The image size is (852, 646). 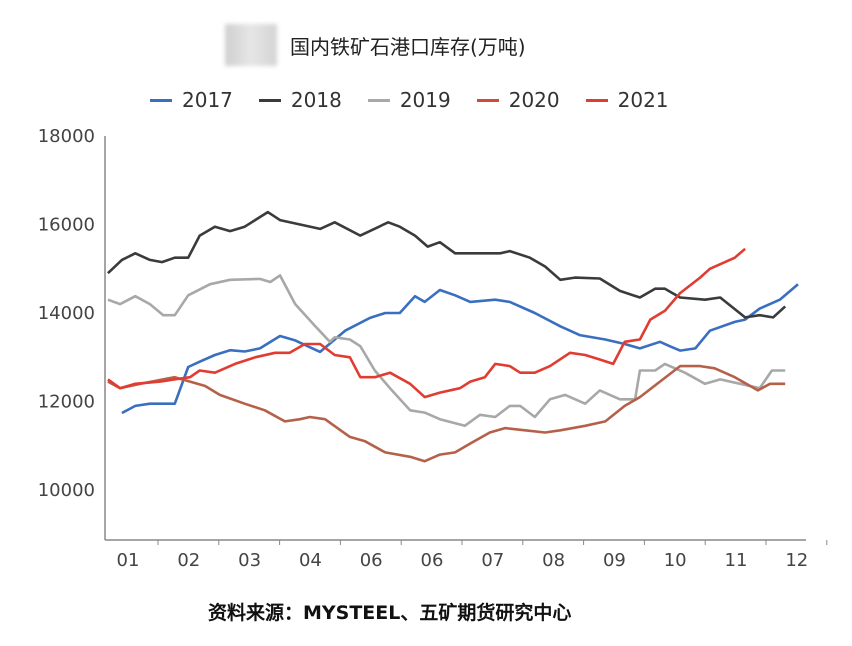 I want to click on legend-label: 2020, so click(x=534, y=100).